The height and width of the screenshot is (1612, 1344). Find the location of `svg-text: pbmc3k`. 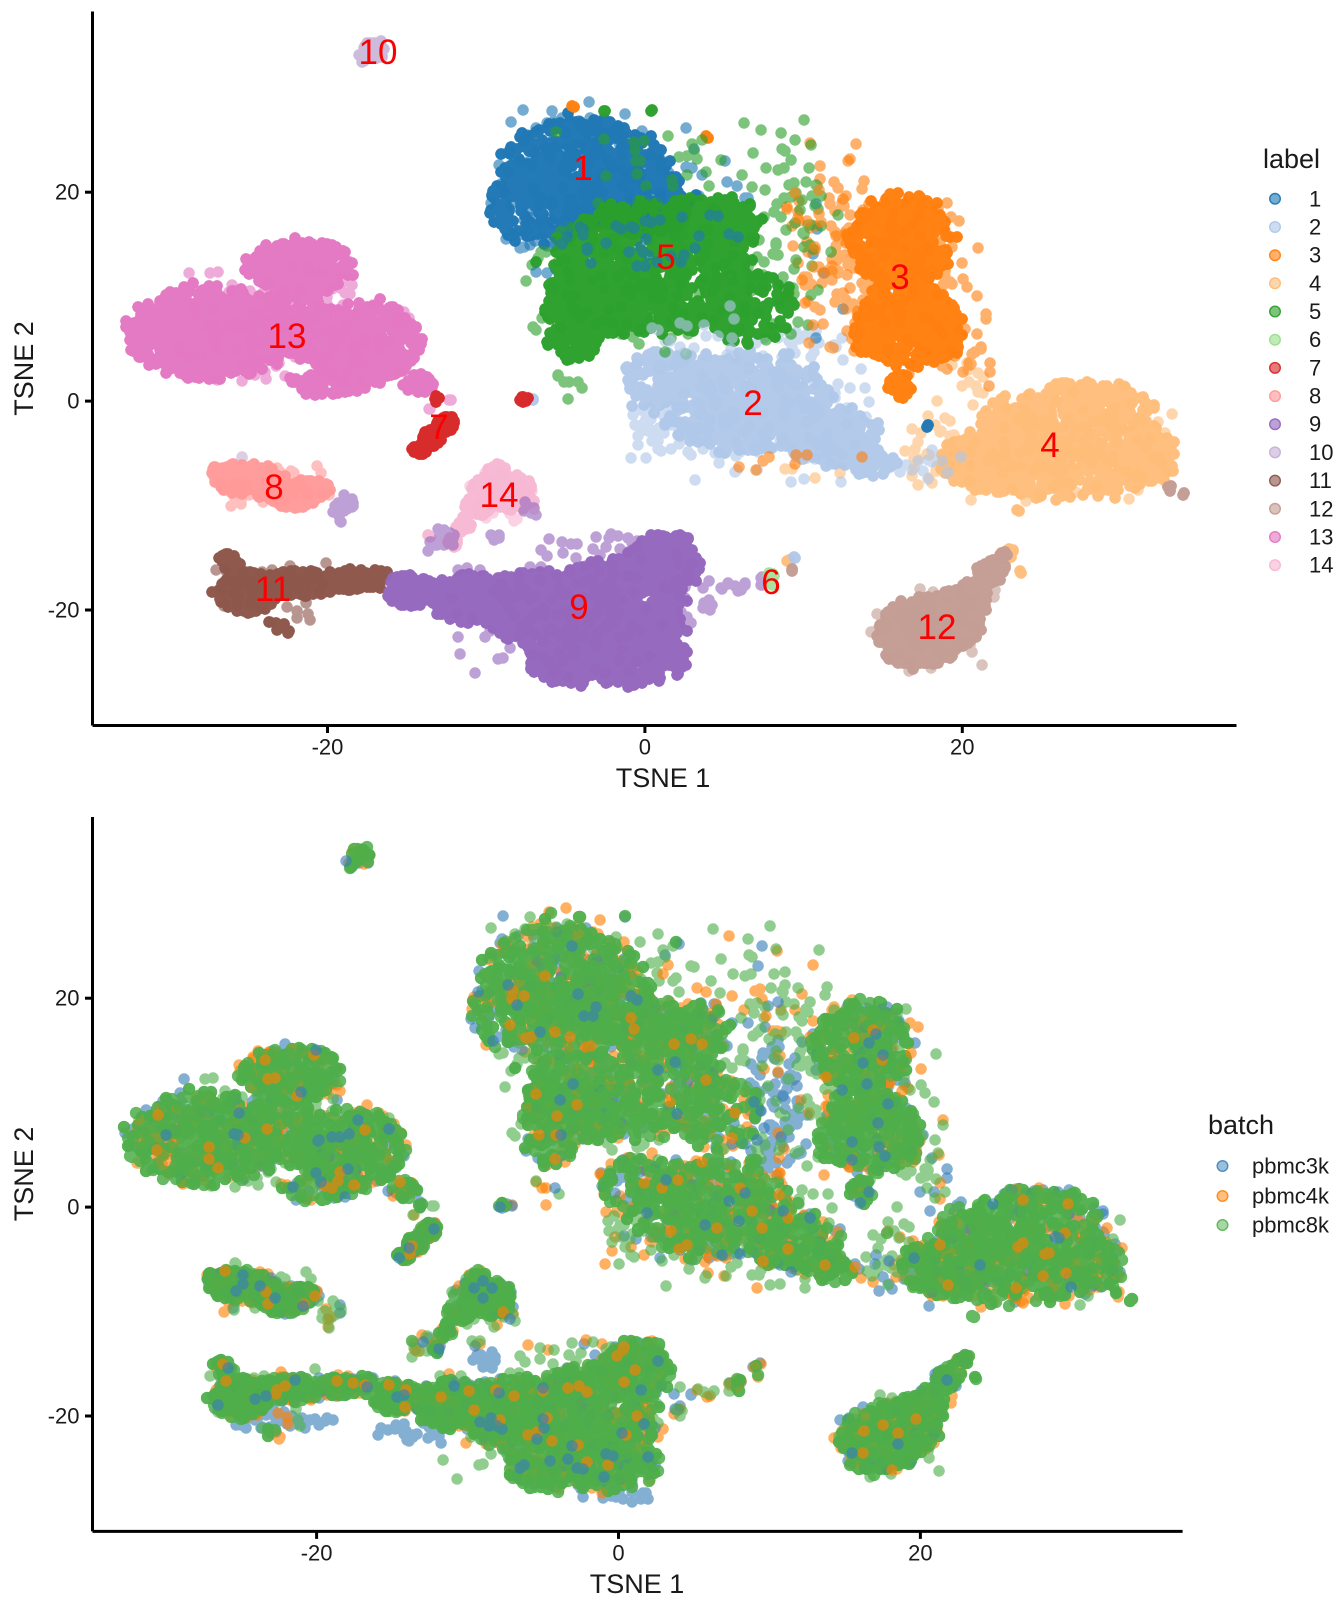

svg-text: pbmc3k is located at coordinates (1291, 1166).